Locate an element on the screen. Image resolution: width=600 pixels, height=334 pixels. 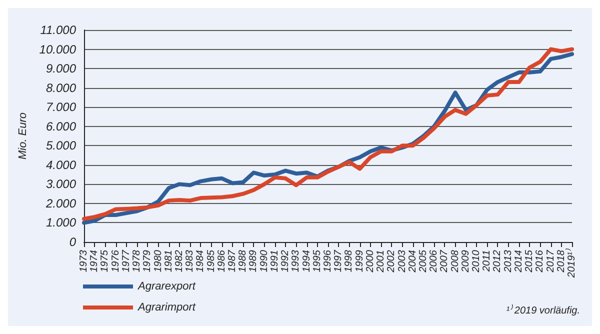
x-tick-label: 2005 is located at coordinates (423, 262).